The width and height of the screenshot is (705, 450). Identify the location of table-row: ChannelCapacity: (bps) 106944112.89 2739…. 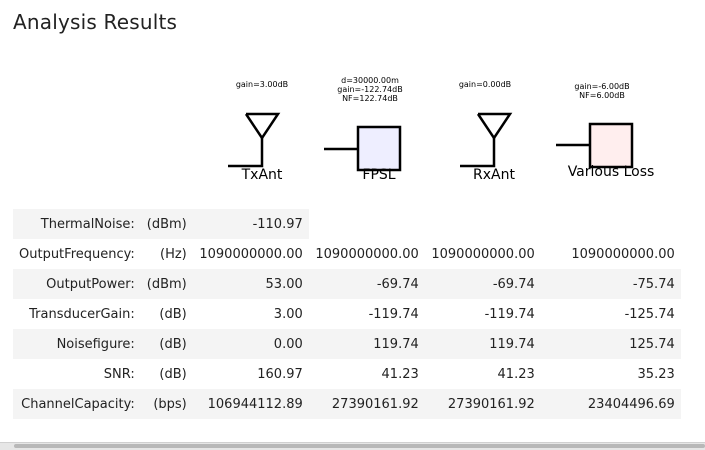
(347, 404).